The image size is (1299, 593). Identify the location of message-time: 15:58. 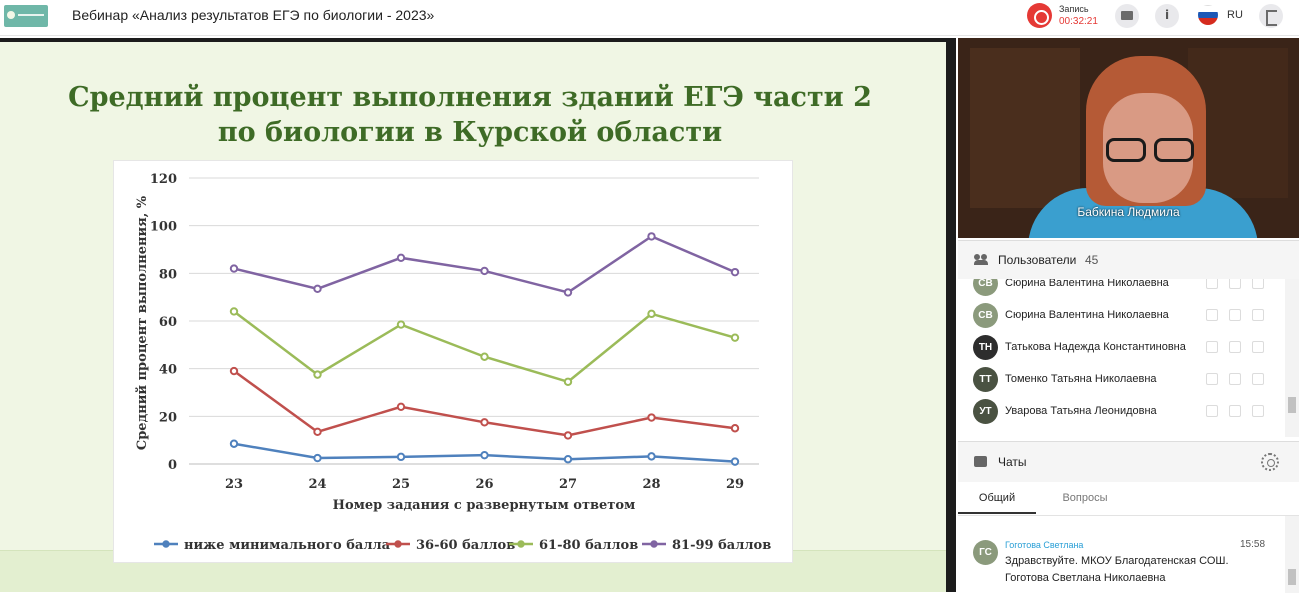
(1253, 544).